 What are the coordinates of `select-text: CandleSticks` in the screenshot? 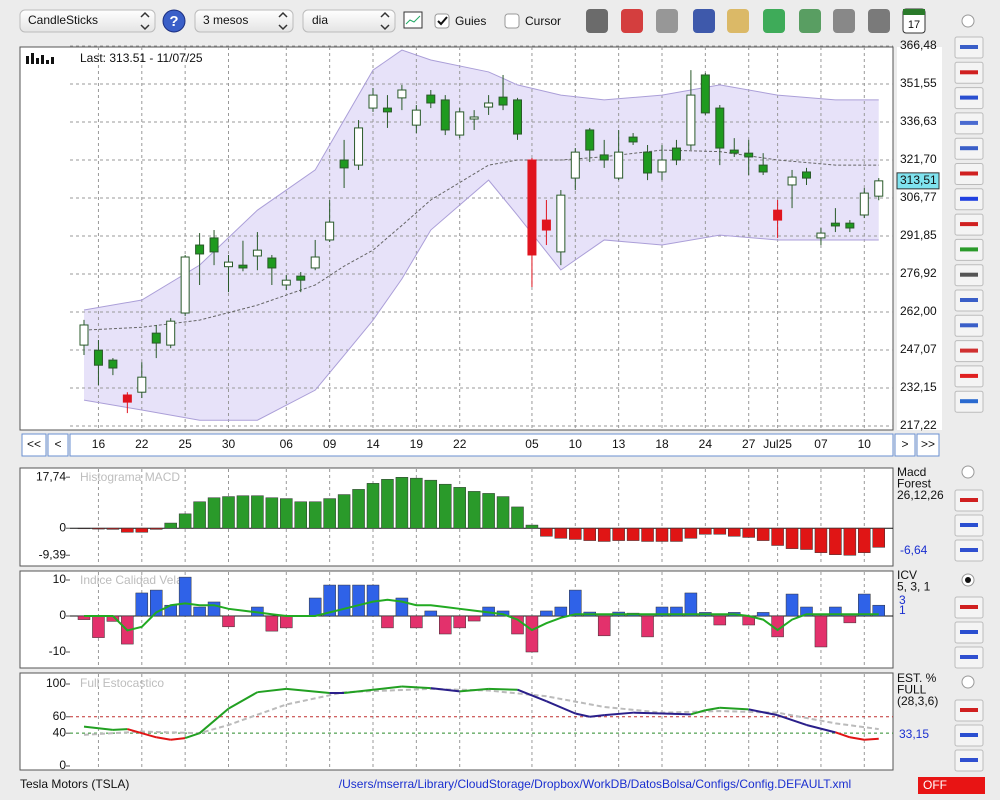 It's located at (63, 20).